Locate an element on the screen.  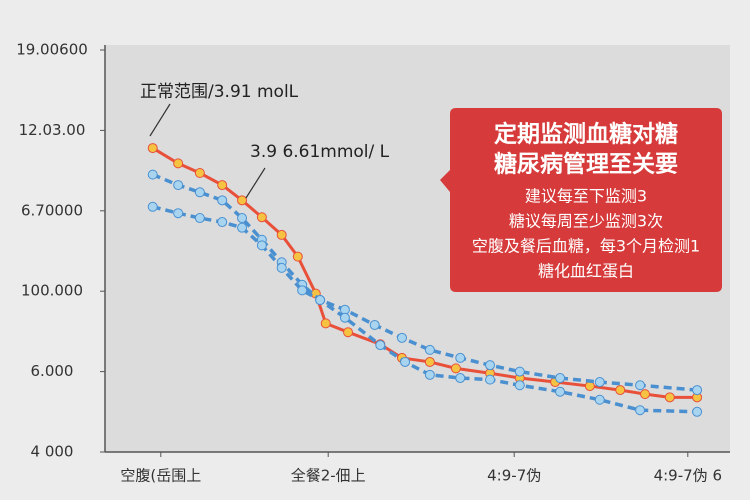
annotation: 3.9 6.61mmol/ L is located at coordinates (320, 152).